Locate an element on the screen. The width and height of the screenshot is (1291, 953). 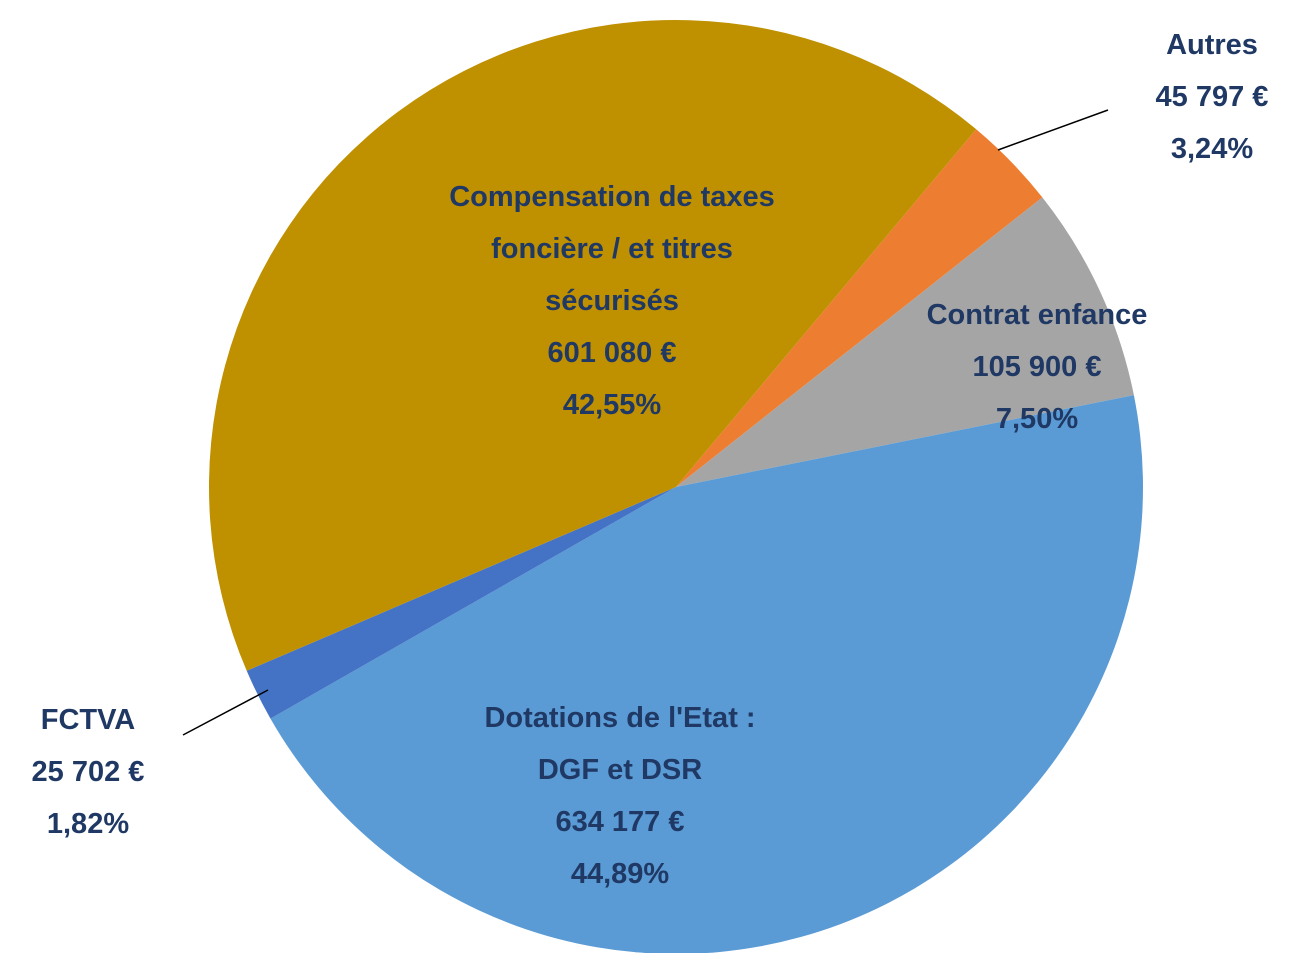
label-percent: 42,55% is located at coordinates (612, 405).